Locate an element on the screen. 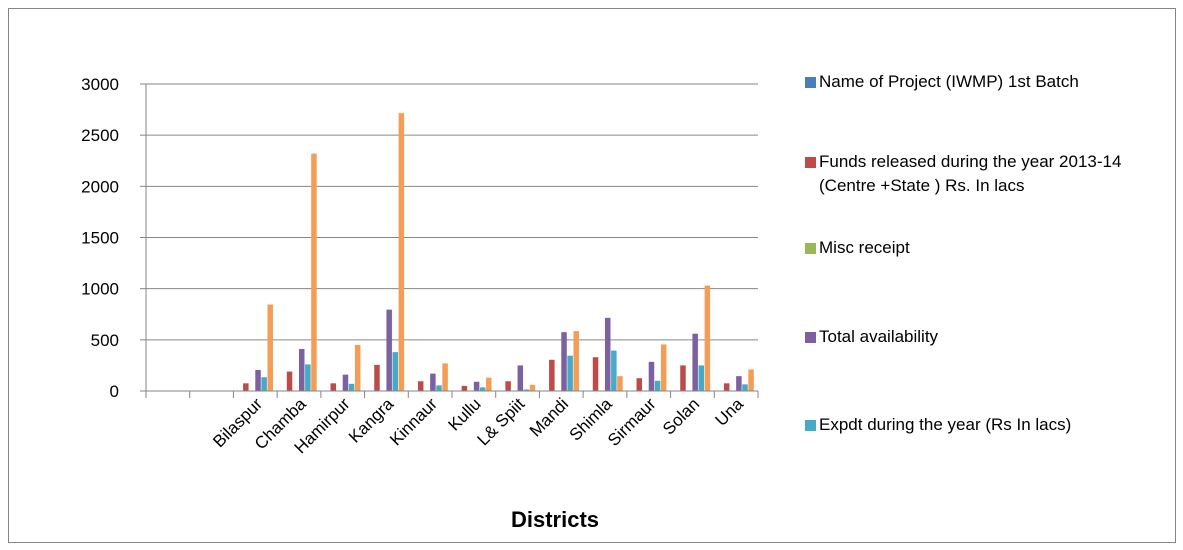 The width and height of the screenshot is (1183, 550). x-tick-label: Una is located at coordinates (729, 412).